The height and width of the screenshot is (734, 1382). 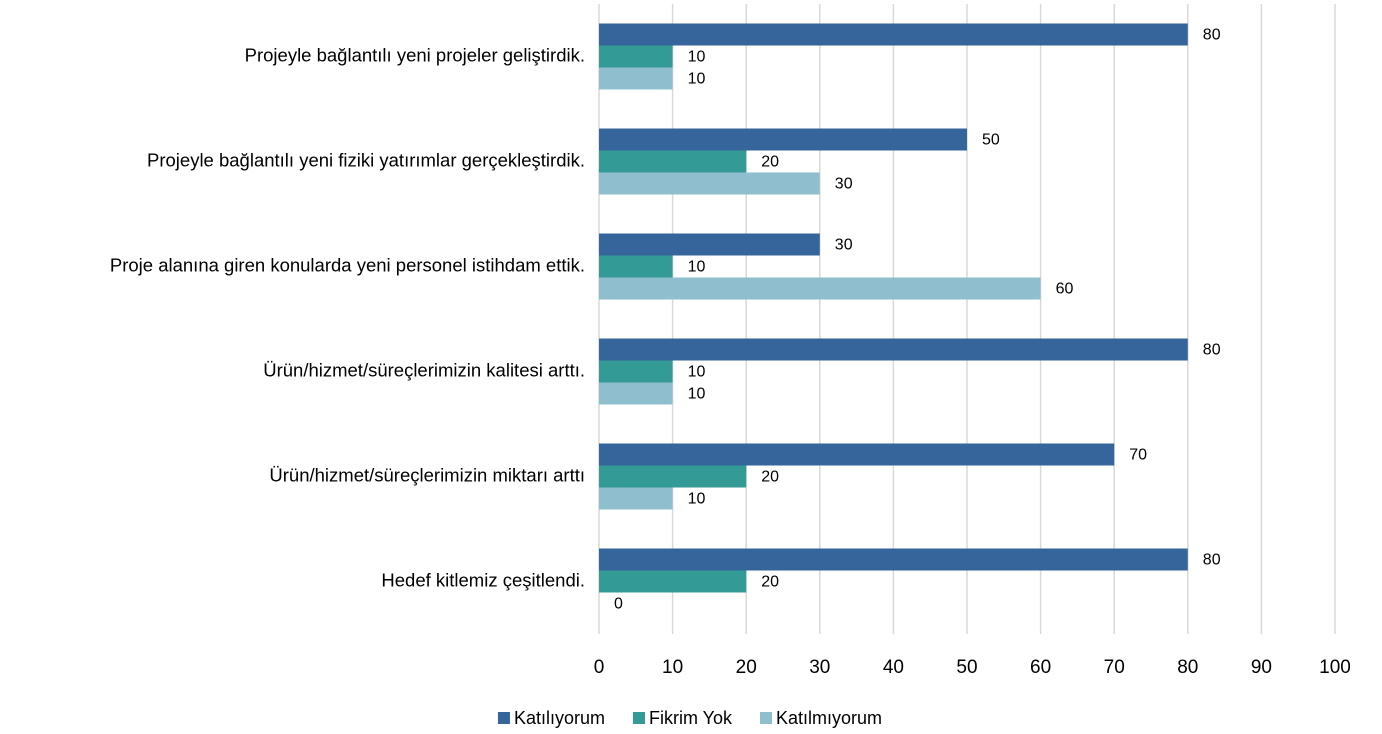 I want to click on data-label: 0, so click(x=618, y=604).